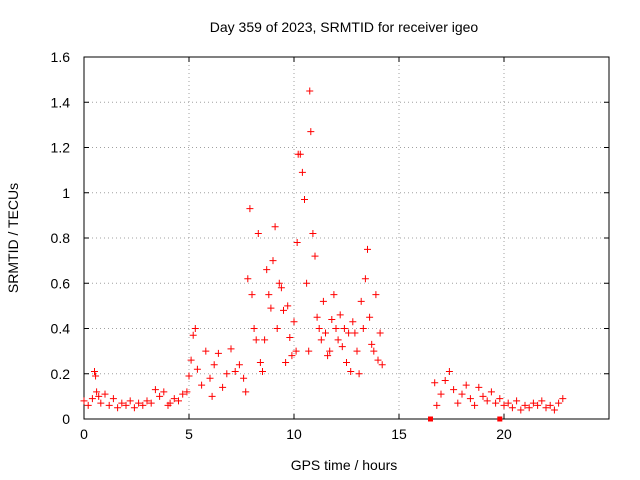 The width and height of the screenshot is (640, 480). What do you see at coordinates (294, 434) in the screenshot?
I see `x-tick-label: 10` at bounding box center [294, 434].